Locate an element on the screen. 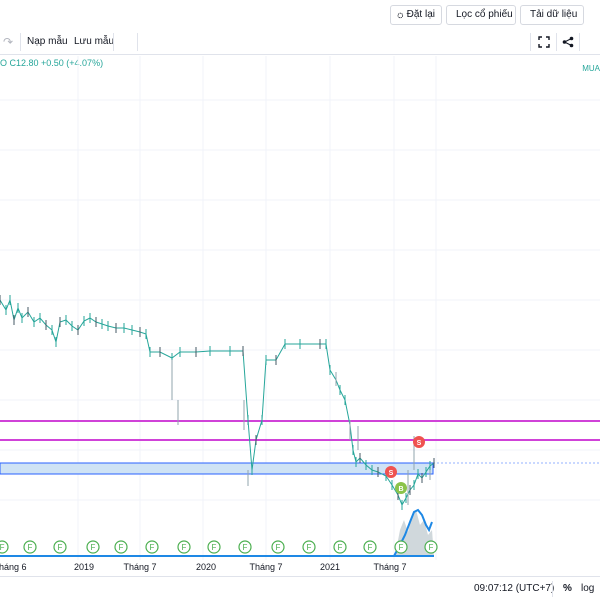 This screenshot has width=600, height=601. reset-label: Đặt lại is located at coordinates (420, 14).